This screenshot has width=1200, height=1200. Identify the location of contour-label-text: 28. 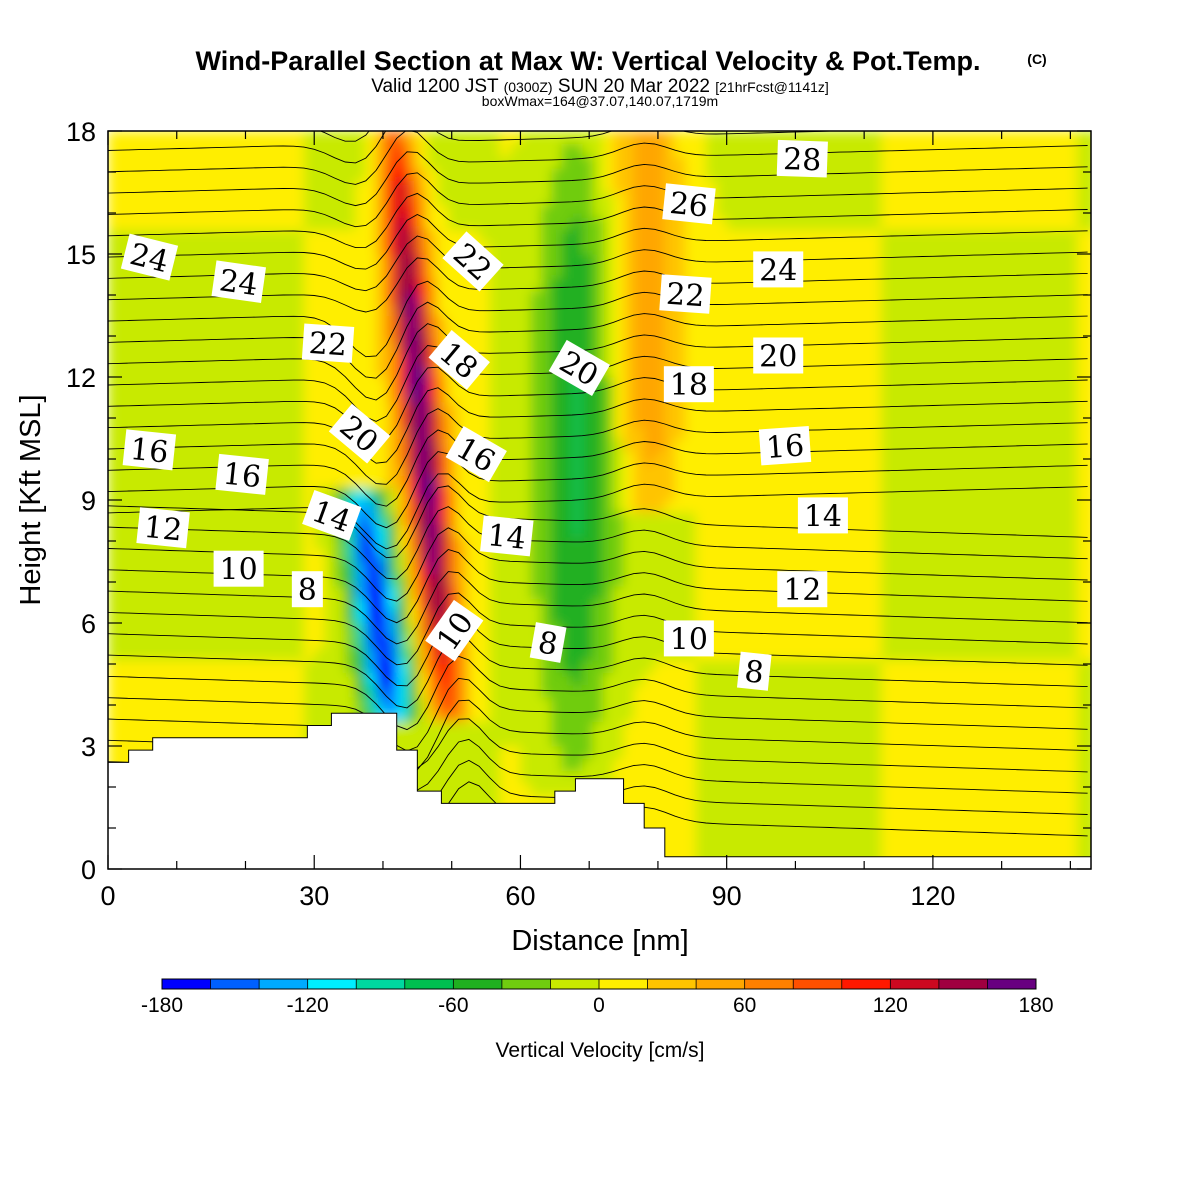
(802, 160).